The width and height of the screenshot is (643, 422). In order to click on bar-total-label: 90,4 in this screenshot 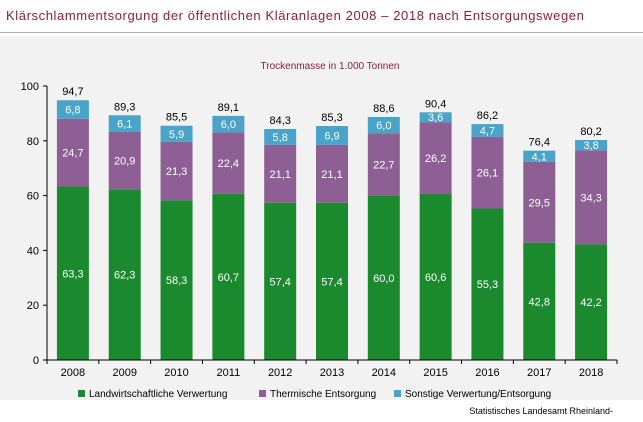, I will do `click(435, 104)`.